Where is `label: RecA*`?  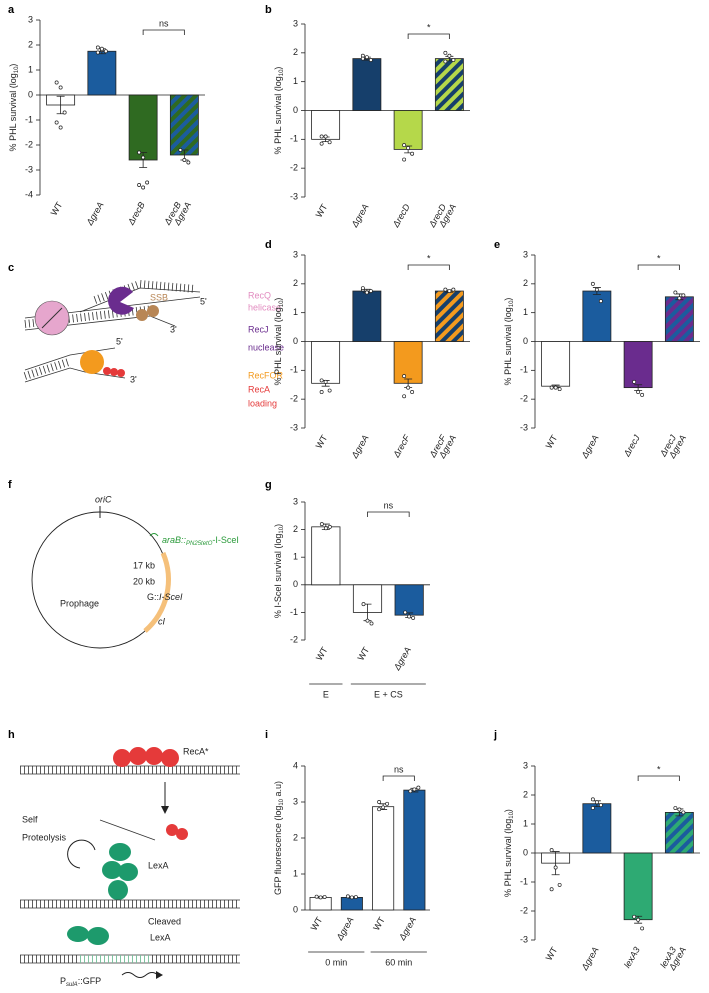
label: RecA* is located at coordinates (196, 751).